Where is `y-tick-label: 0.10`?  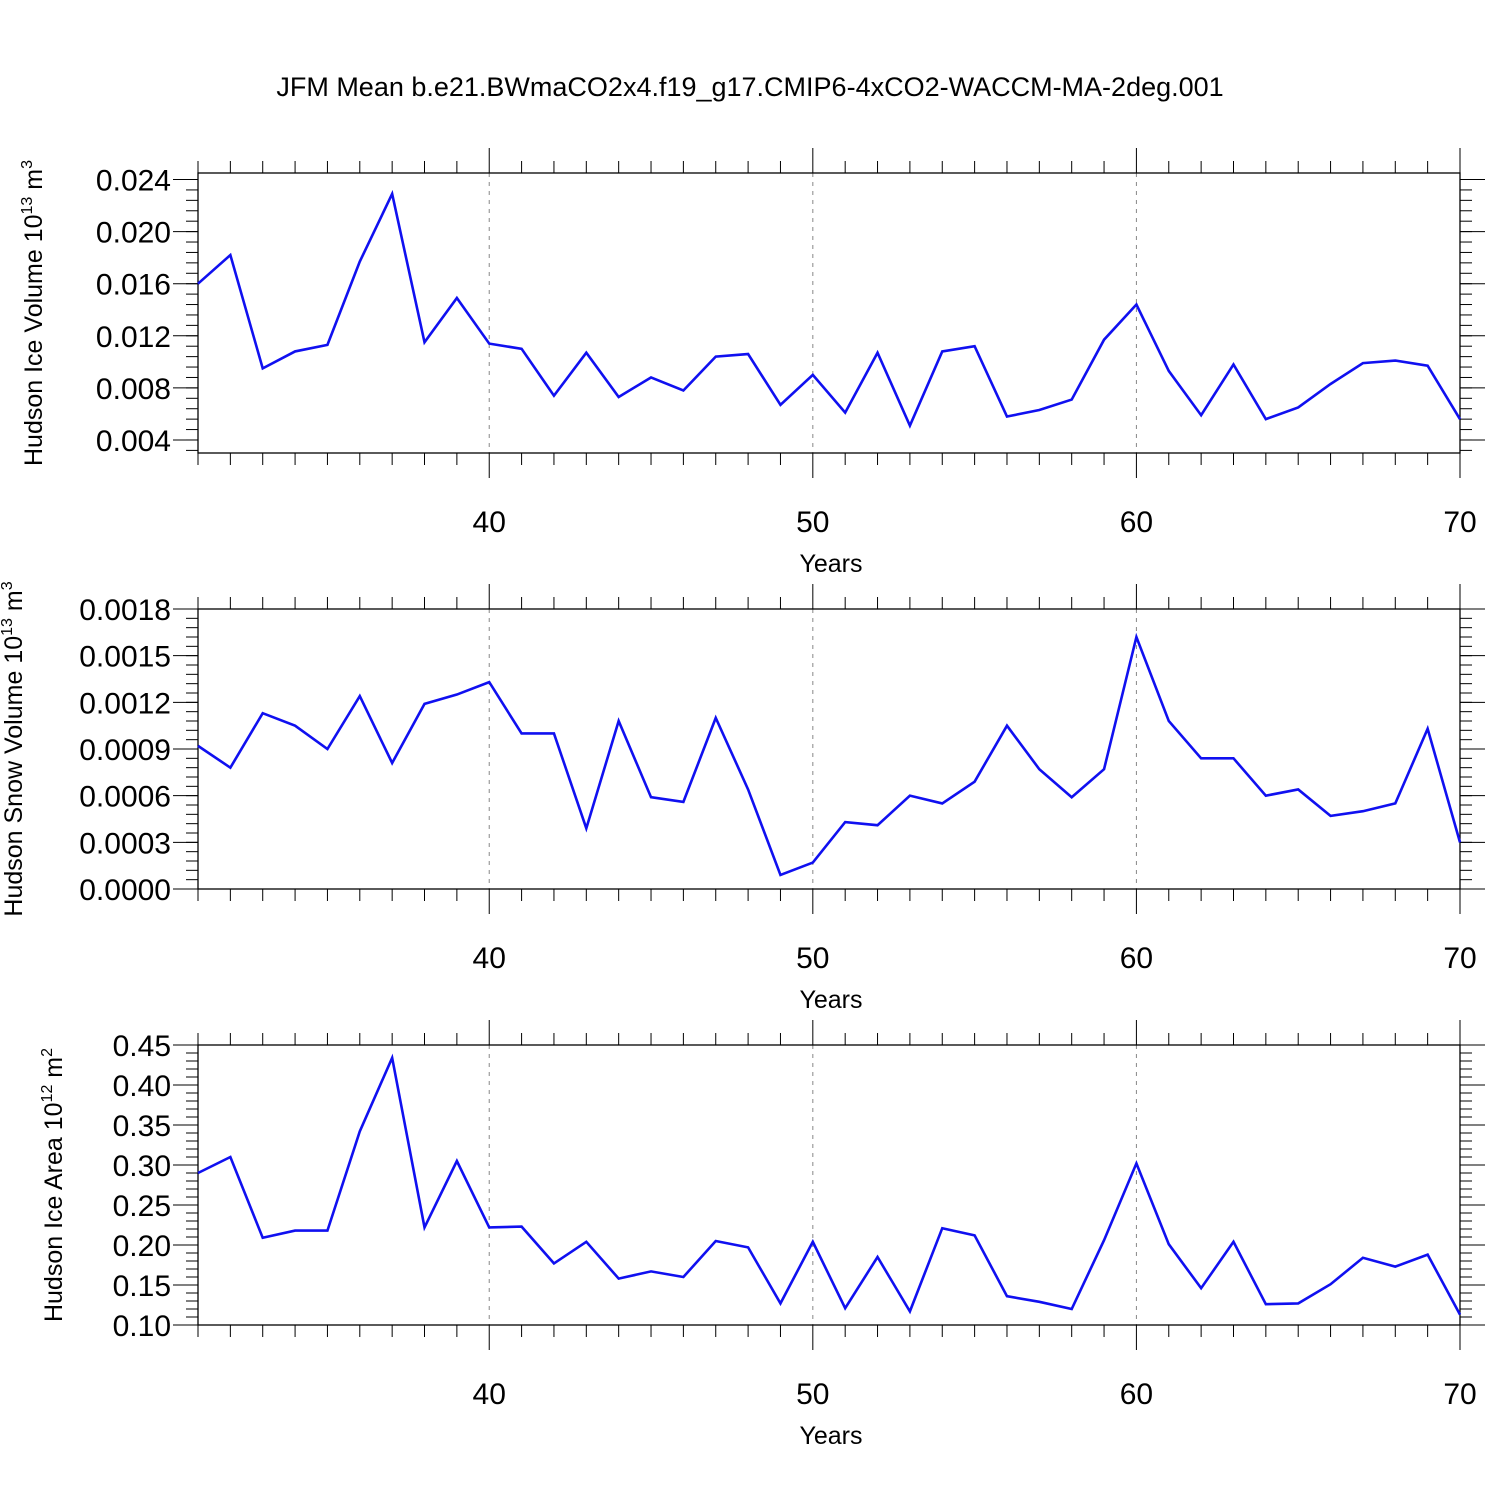
y-tick-label: 0.10 is located at coordinates (142, 1326).